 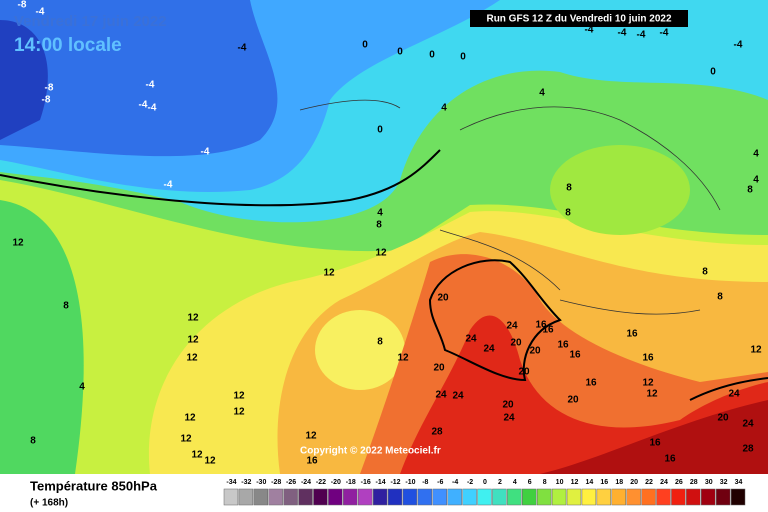 What do you see at coordinates (261, 482) in the screenshot?
I see `legend-tick-label: -30` at bounding box center [261, 482].